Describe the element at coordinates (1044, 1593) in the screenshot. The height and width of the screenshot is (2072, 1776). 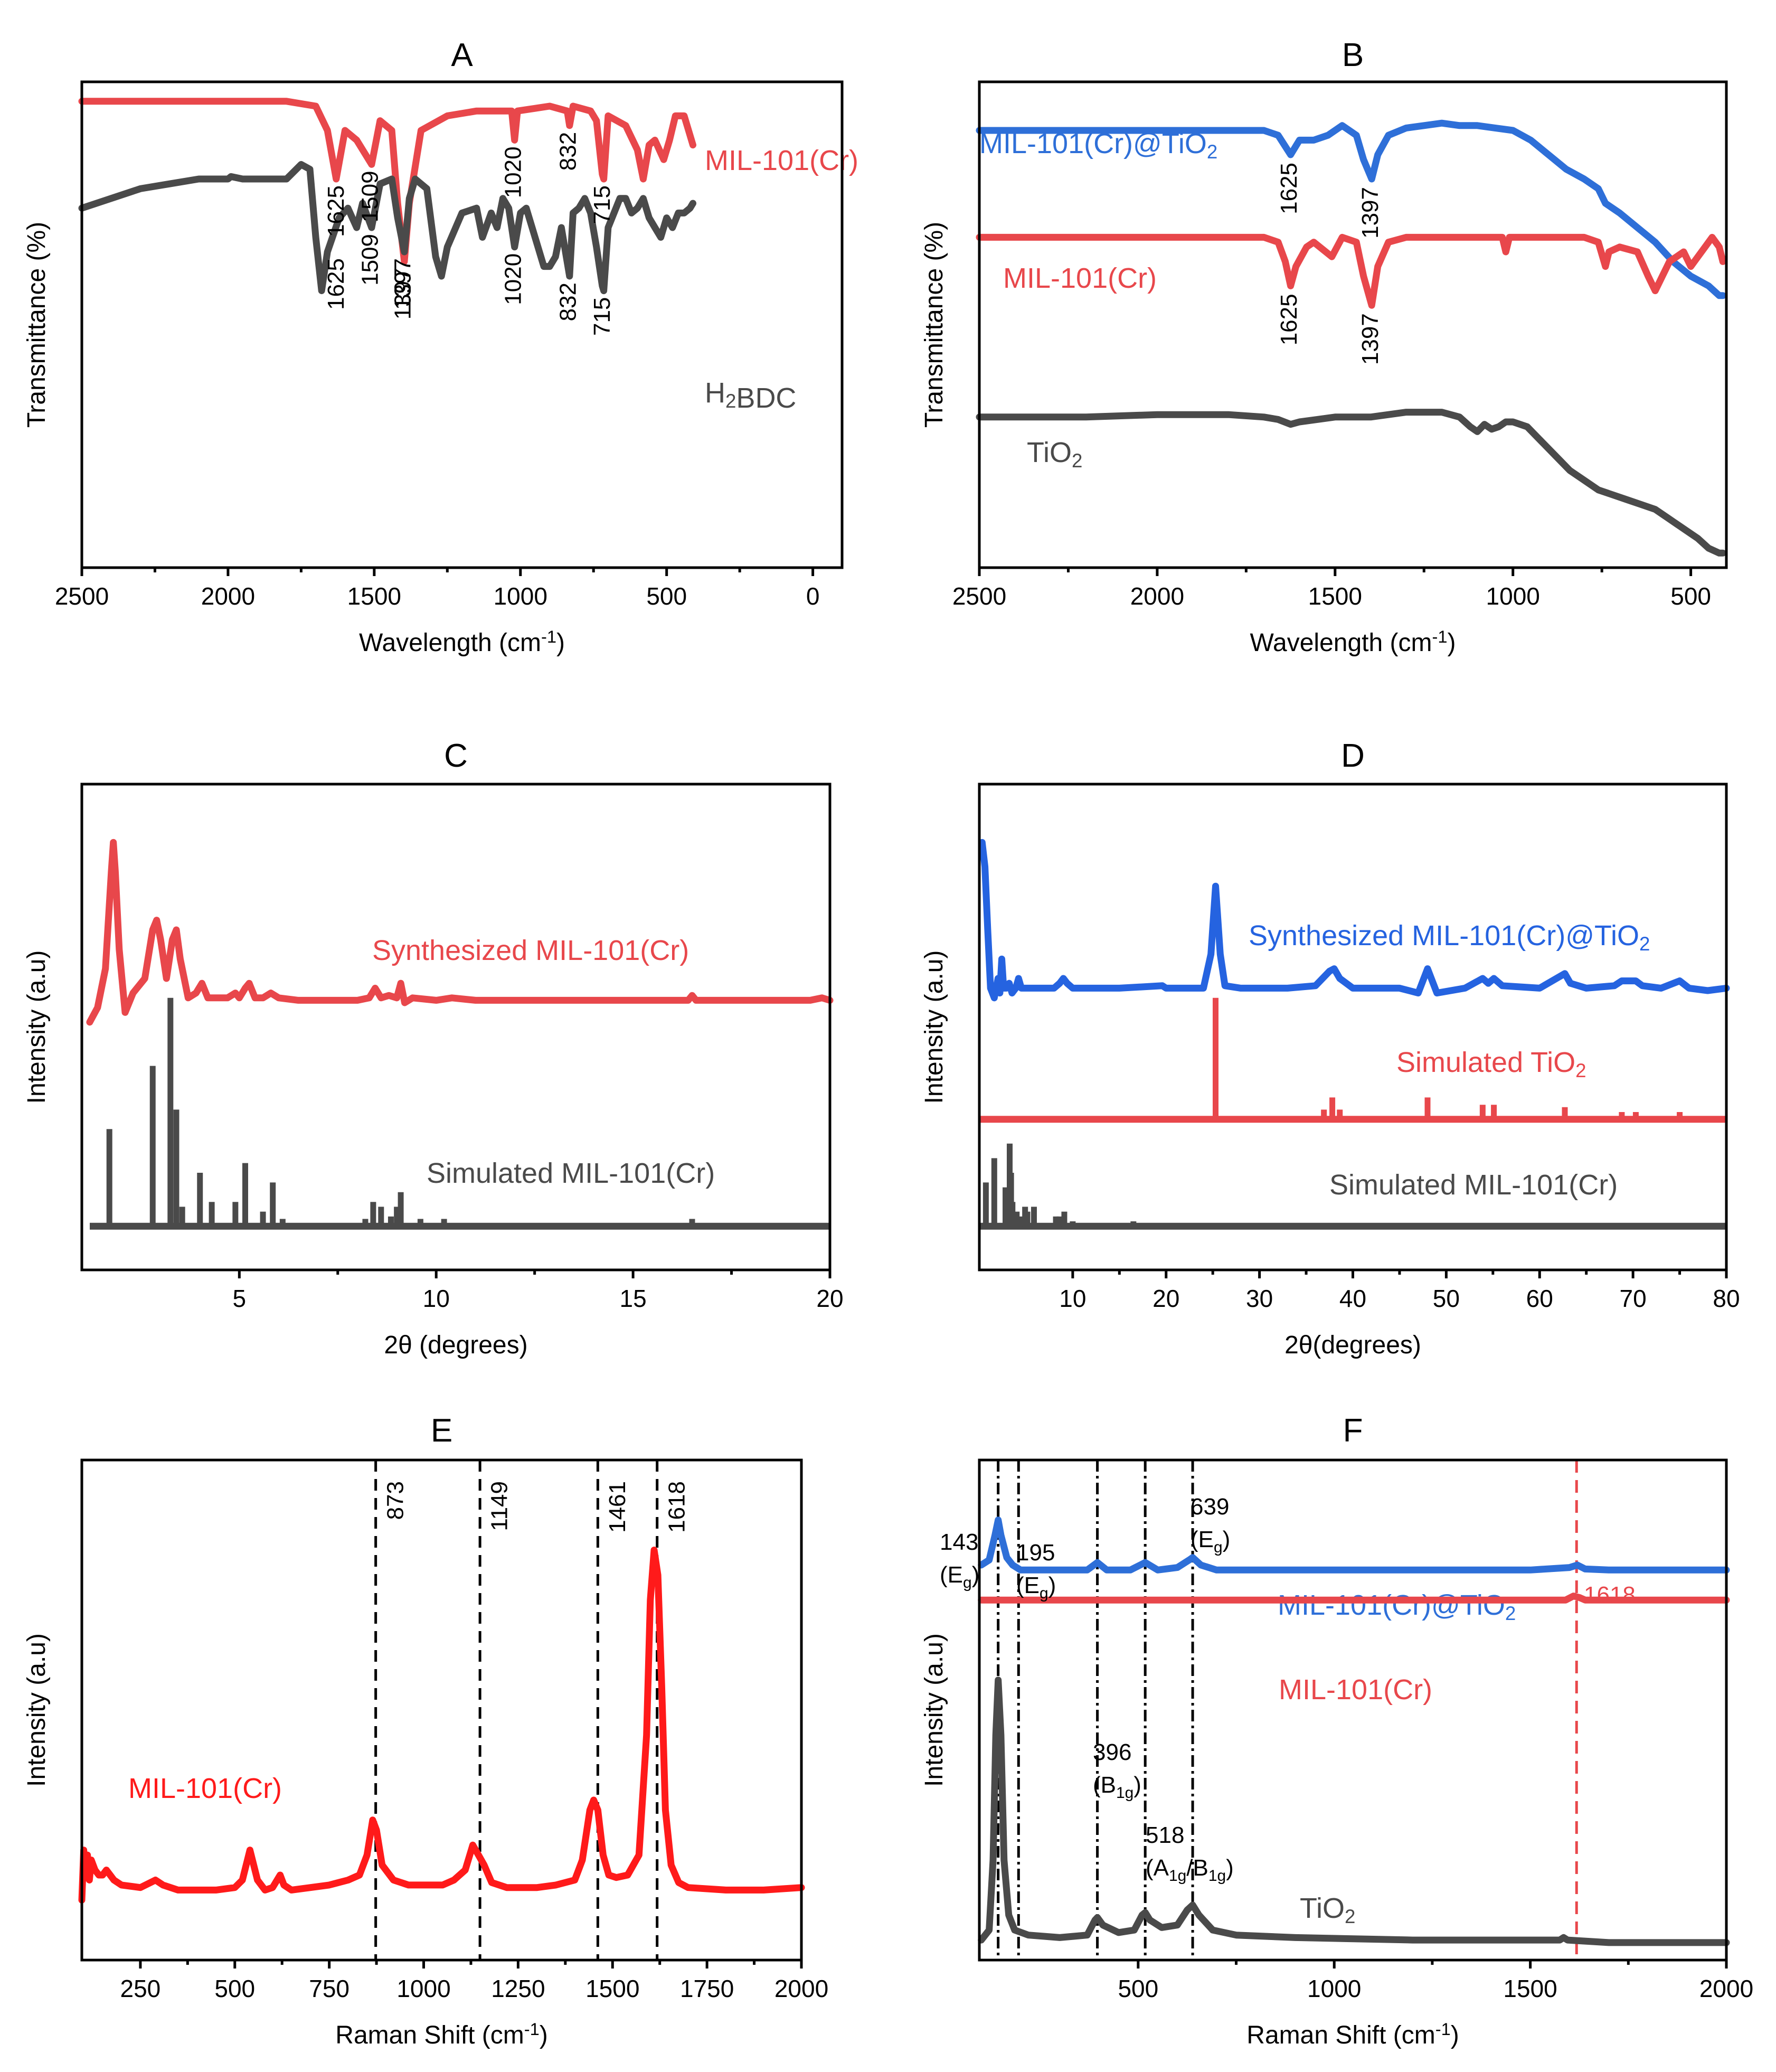
I see `peak-mode-label-sub: g` at that location.